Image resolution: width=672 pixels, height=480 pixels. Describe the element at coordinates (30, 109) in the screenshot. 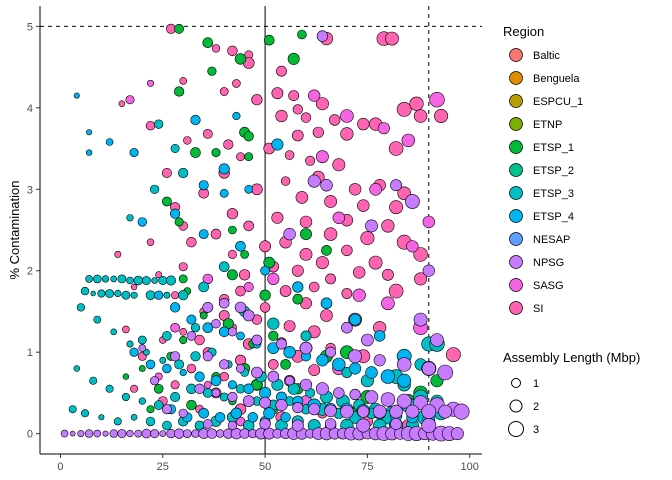

I see `y-tick-label: 4` at that location.